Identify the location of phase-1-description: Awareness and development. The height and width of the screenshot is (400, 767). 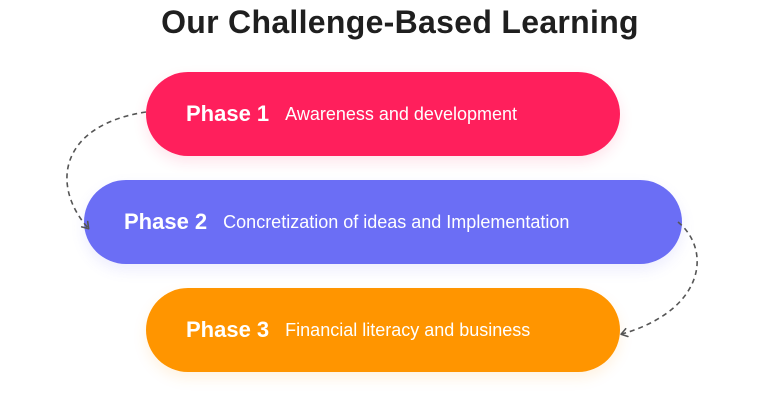
(401, 113).